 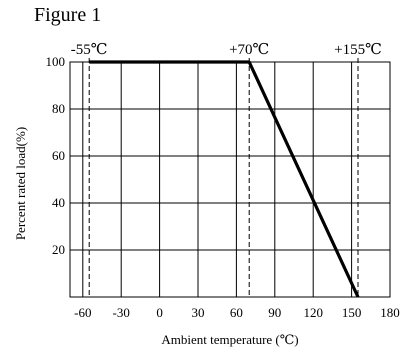 I want to click on y-tick-label: 80, so click(x=58, y=108).